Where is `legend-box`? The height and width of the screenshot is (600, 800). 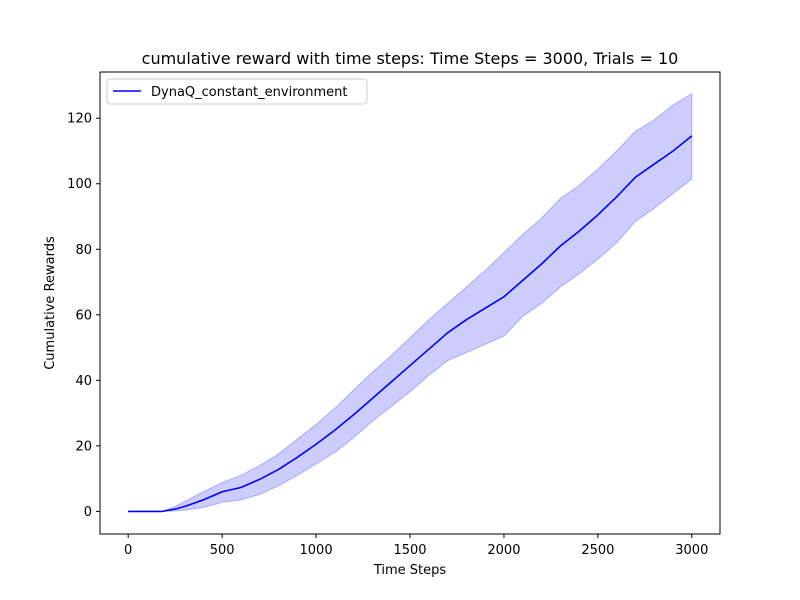 legend-box is located at coordinates (237, 91).